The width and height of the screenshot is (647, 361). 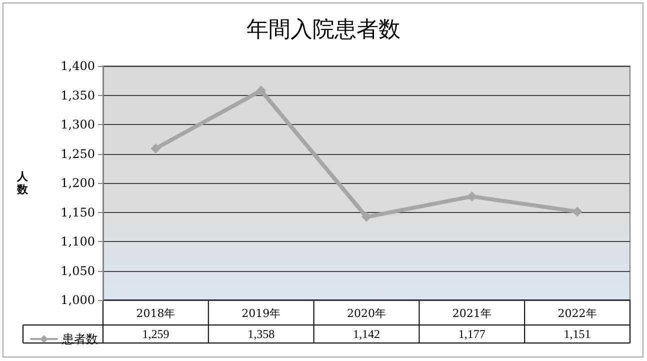 I want to click on x-tick-label: 2020年, so click(x=366, y=313).